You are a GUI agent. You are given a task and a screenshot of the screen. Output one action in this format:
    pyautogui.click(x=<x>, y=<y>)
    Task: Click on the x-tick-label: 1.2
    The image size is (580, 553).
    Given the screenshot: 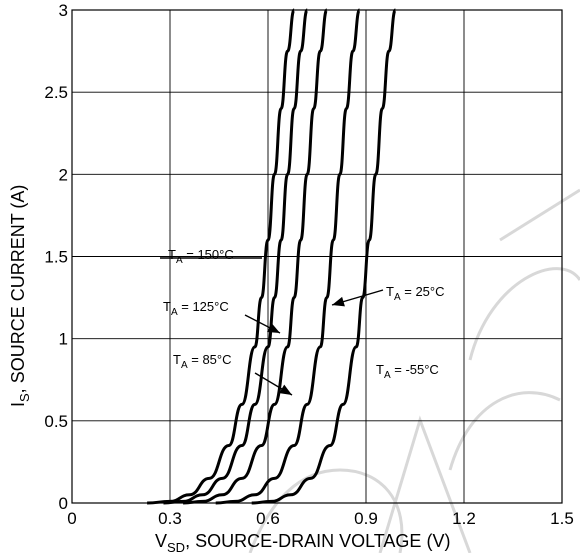 What is the action you would take?
    pyautogui.click(x=464, y=518)
    